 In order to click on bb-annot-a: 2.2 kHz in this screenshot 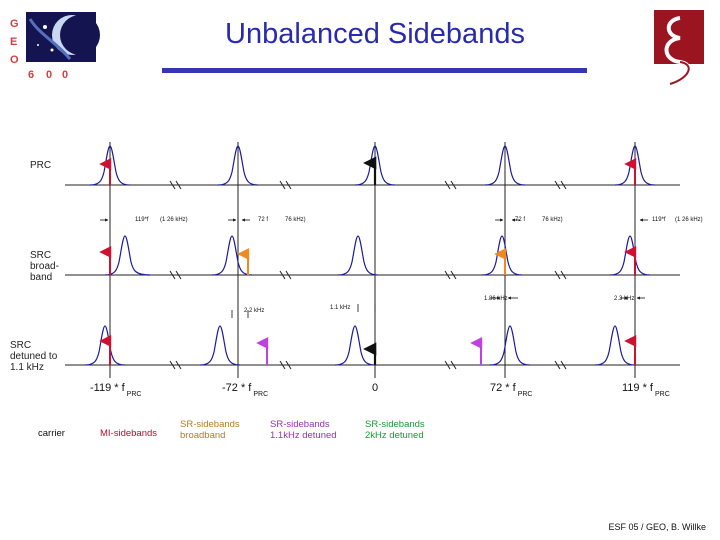, I will do `click(254, 311)`.